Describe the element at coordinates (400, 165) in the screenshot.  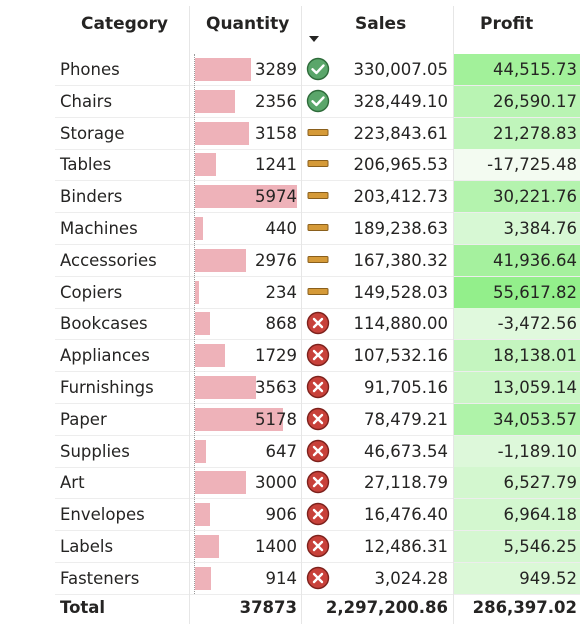
I see `sales-cell: 206,965.53` at that location.